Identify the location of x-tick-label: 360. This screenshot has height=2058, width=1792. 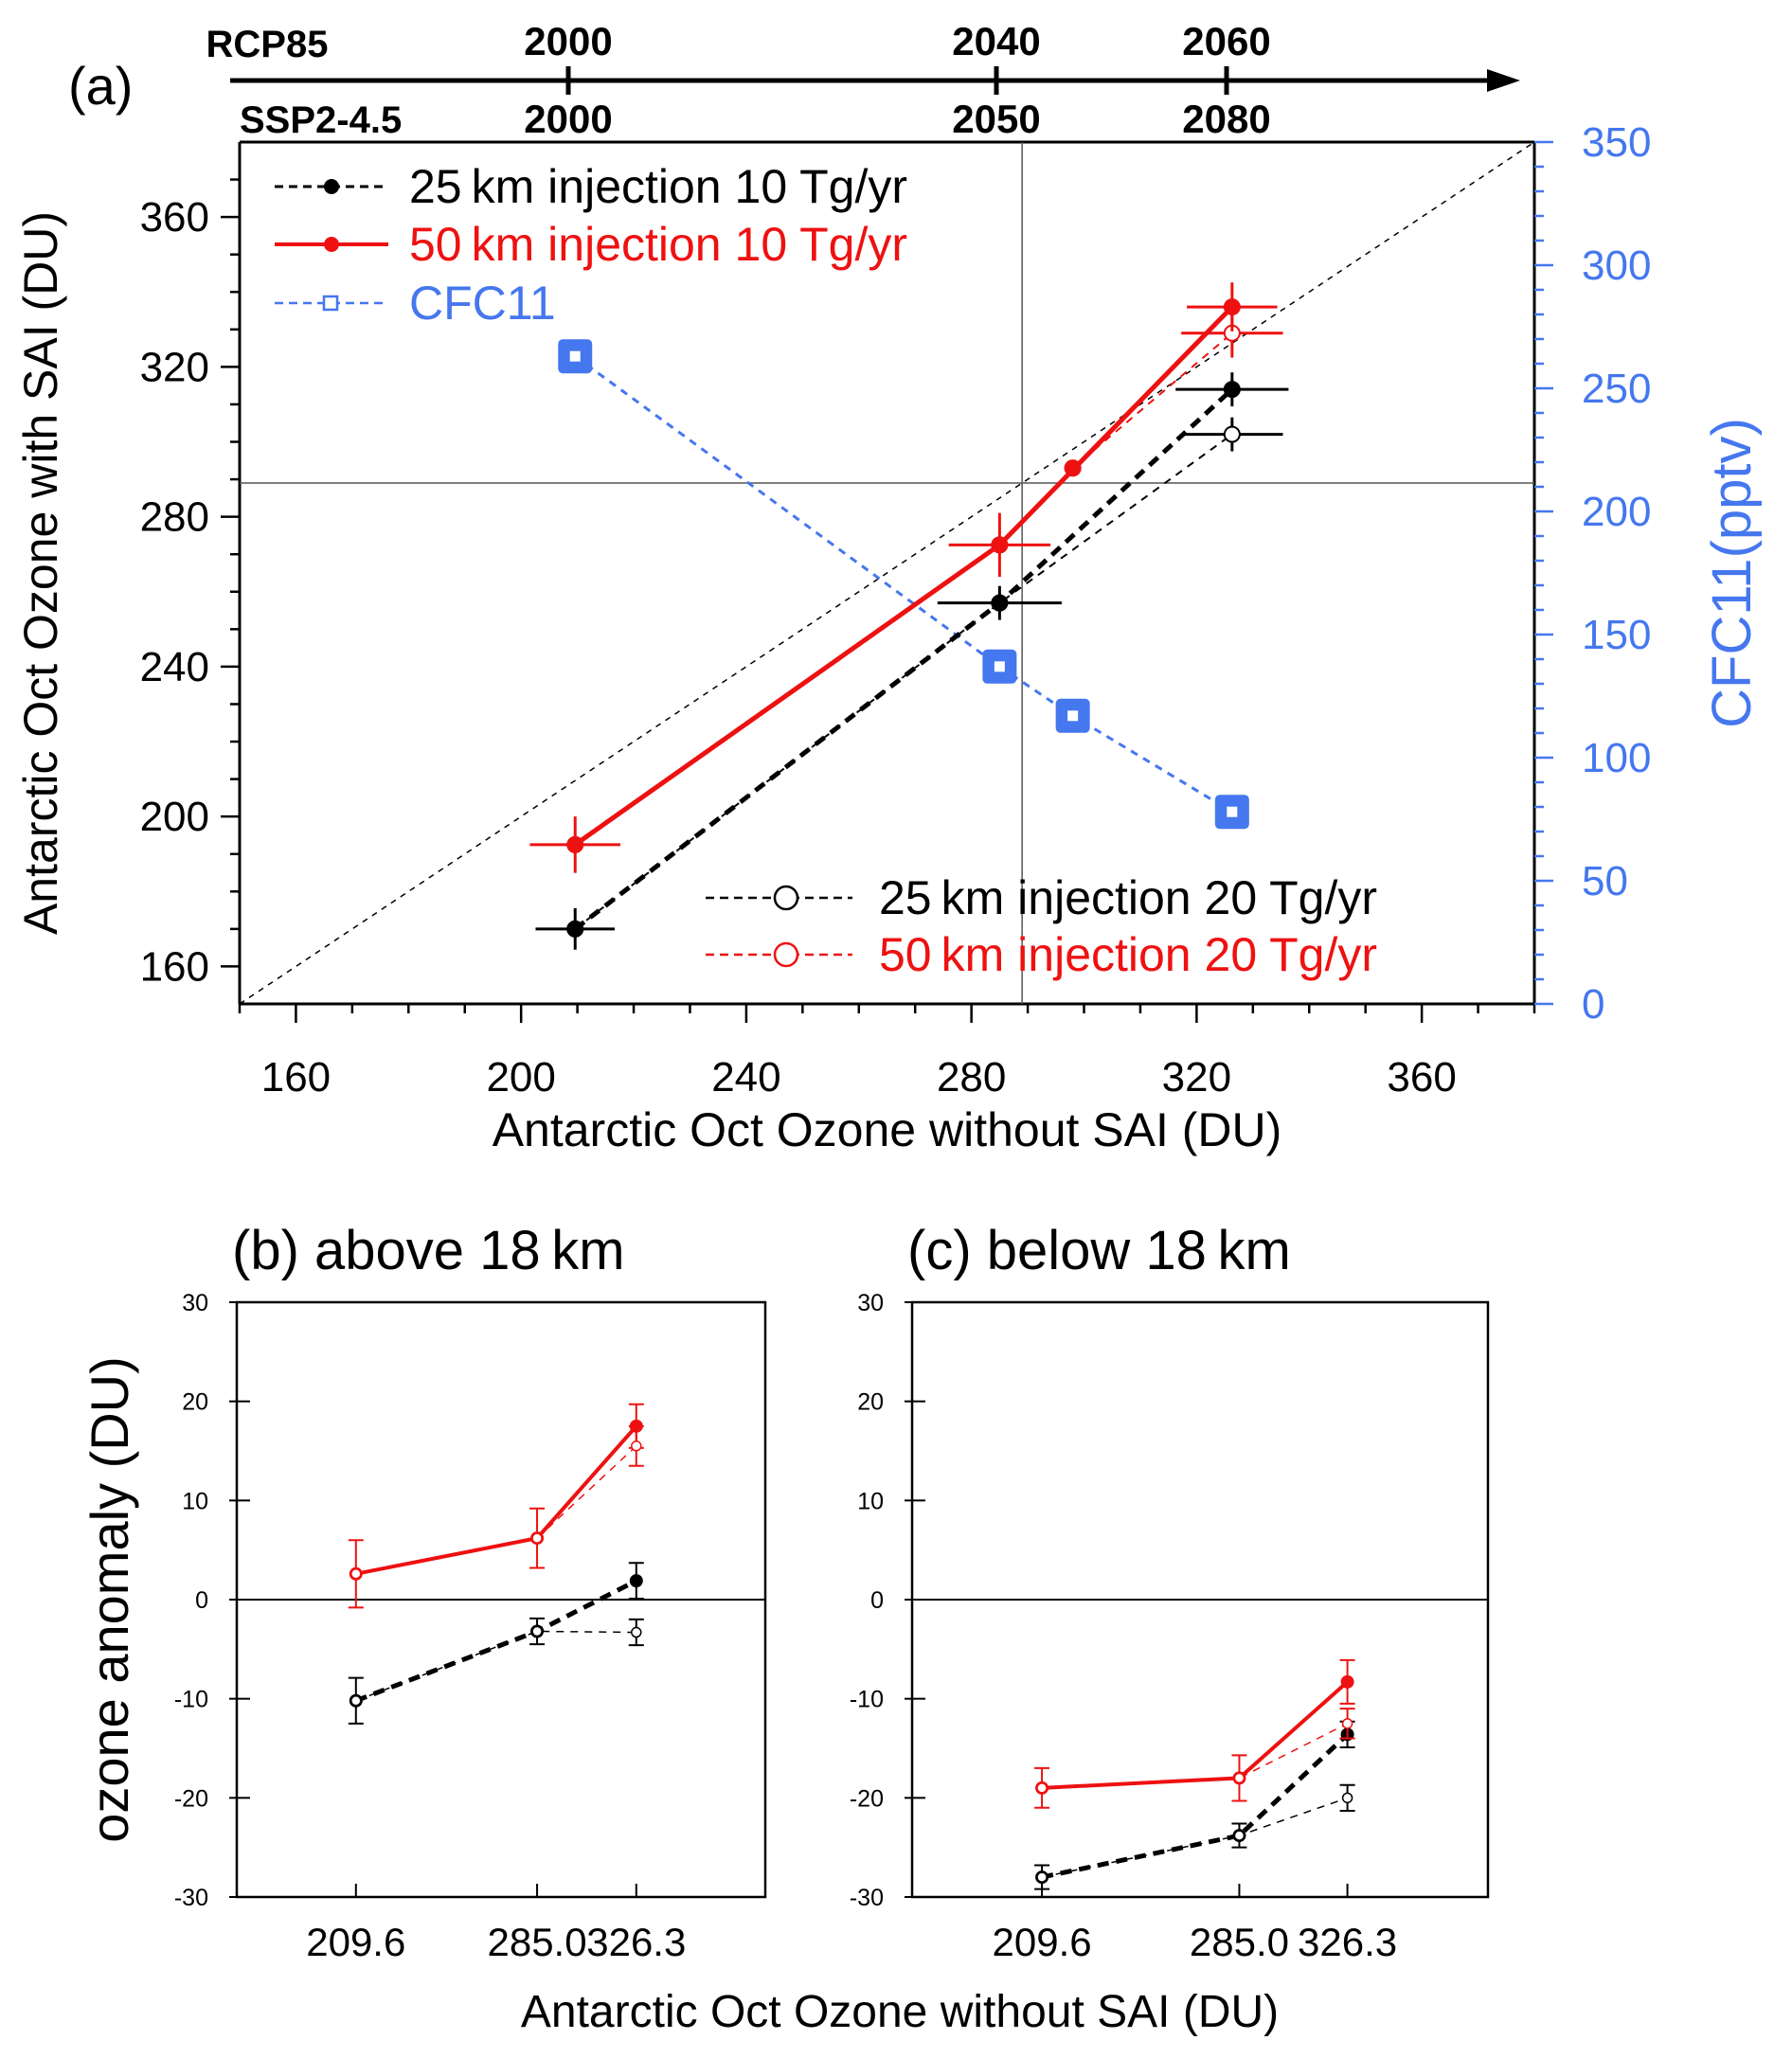
(1421, 1078).